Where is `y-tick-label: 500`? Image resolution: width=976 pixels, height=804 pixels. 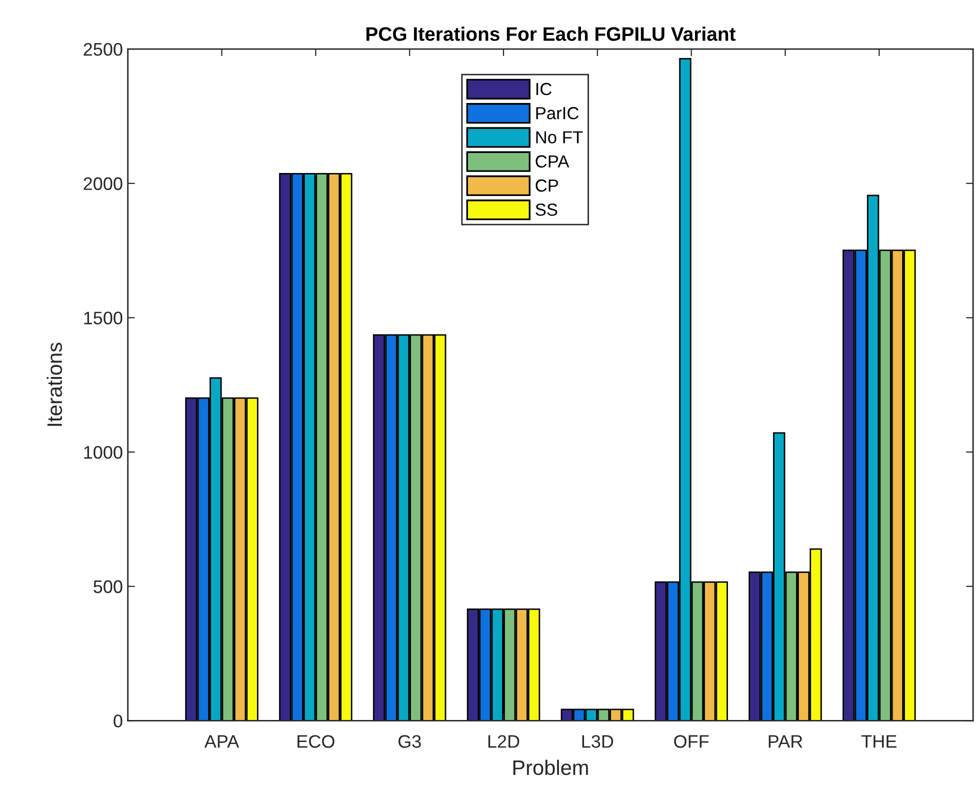 y-tick-label: 500 is located at coordinates (108, 587).